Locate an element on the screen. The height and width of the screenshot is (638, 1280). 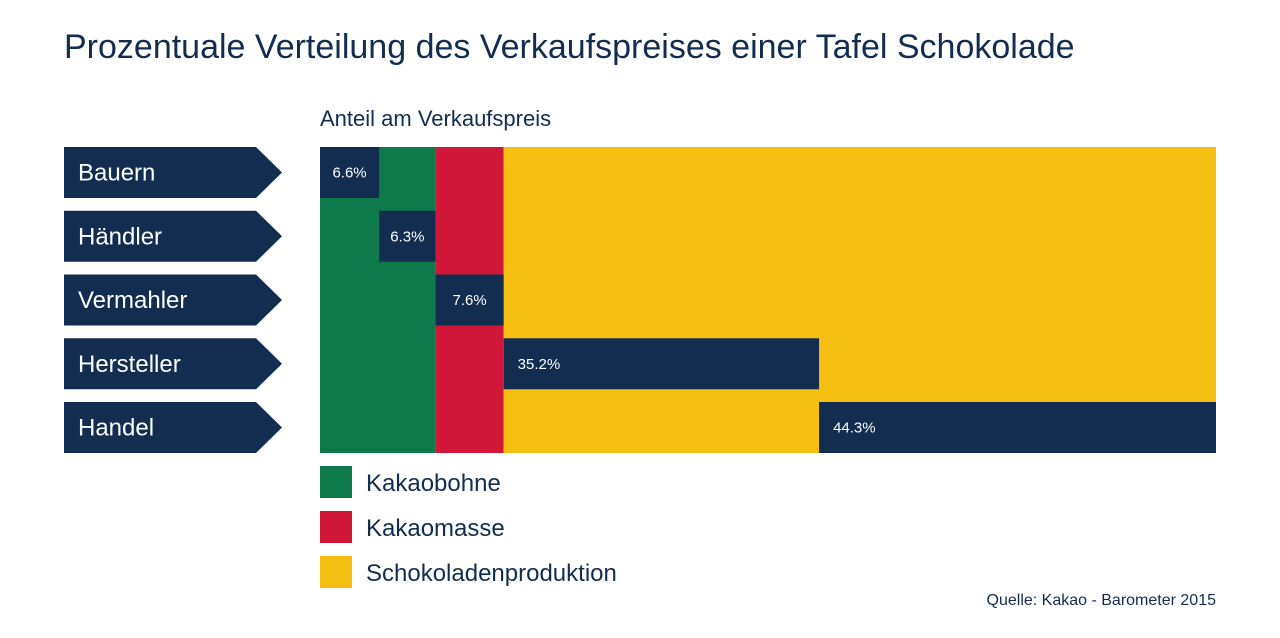
bar-vermahler is located at coordinates (469, 300).